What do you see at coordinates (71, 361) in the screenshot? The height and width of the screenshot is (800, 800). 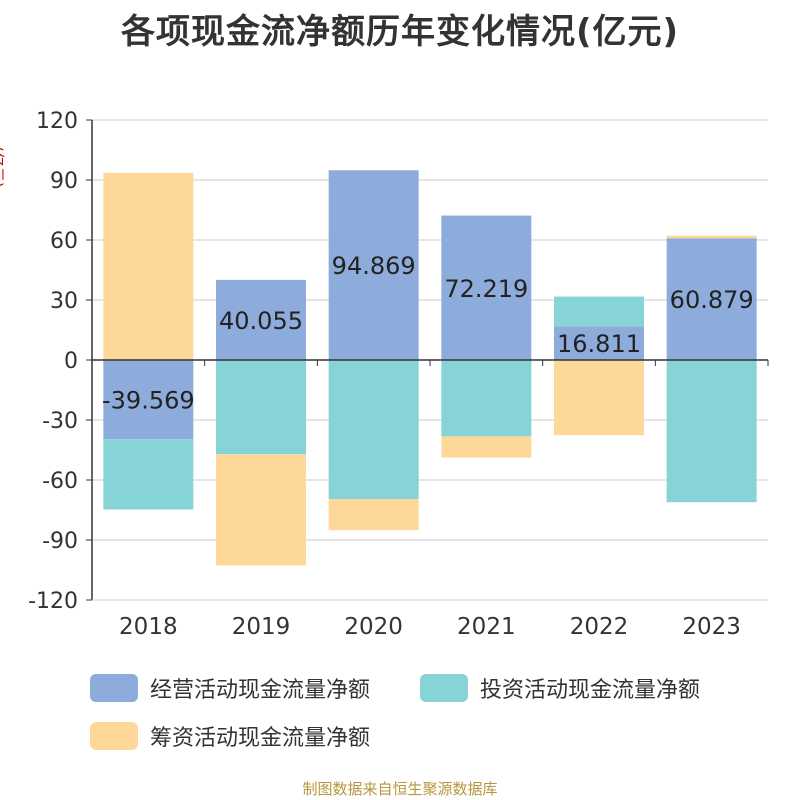 I see `y-tick-label: 0` at bounding box center [71, 361].